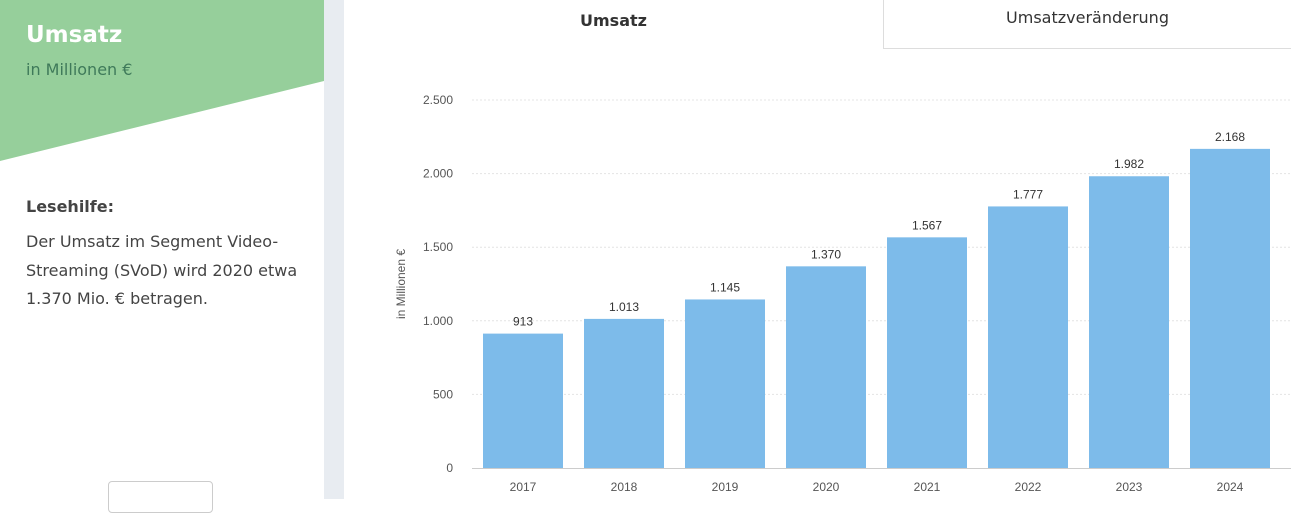 This screenshot has width=1291, height=513. I want to click on bar-2023, so click(1129, 322).